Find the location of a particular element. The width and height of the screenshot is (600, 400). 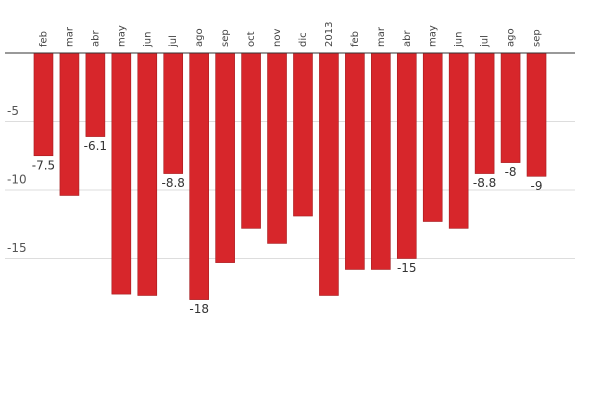

value-label: -18 is located at coordinates (199, 309).